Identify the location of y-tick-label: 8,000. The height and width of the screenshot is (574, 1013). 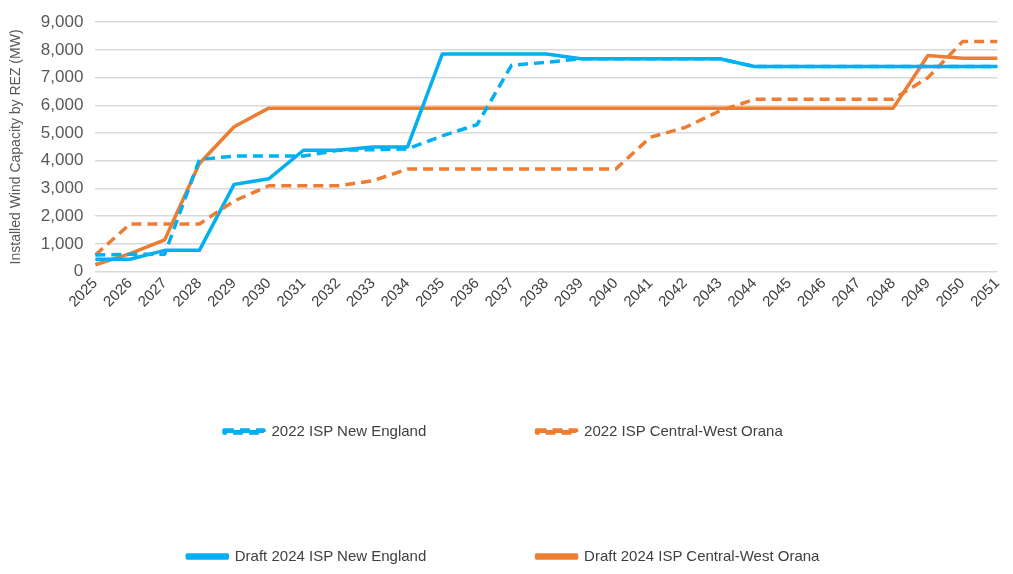
(62, 49).